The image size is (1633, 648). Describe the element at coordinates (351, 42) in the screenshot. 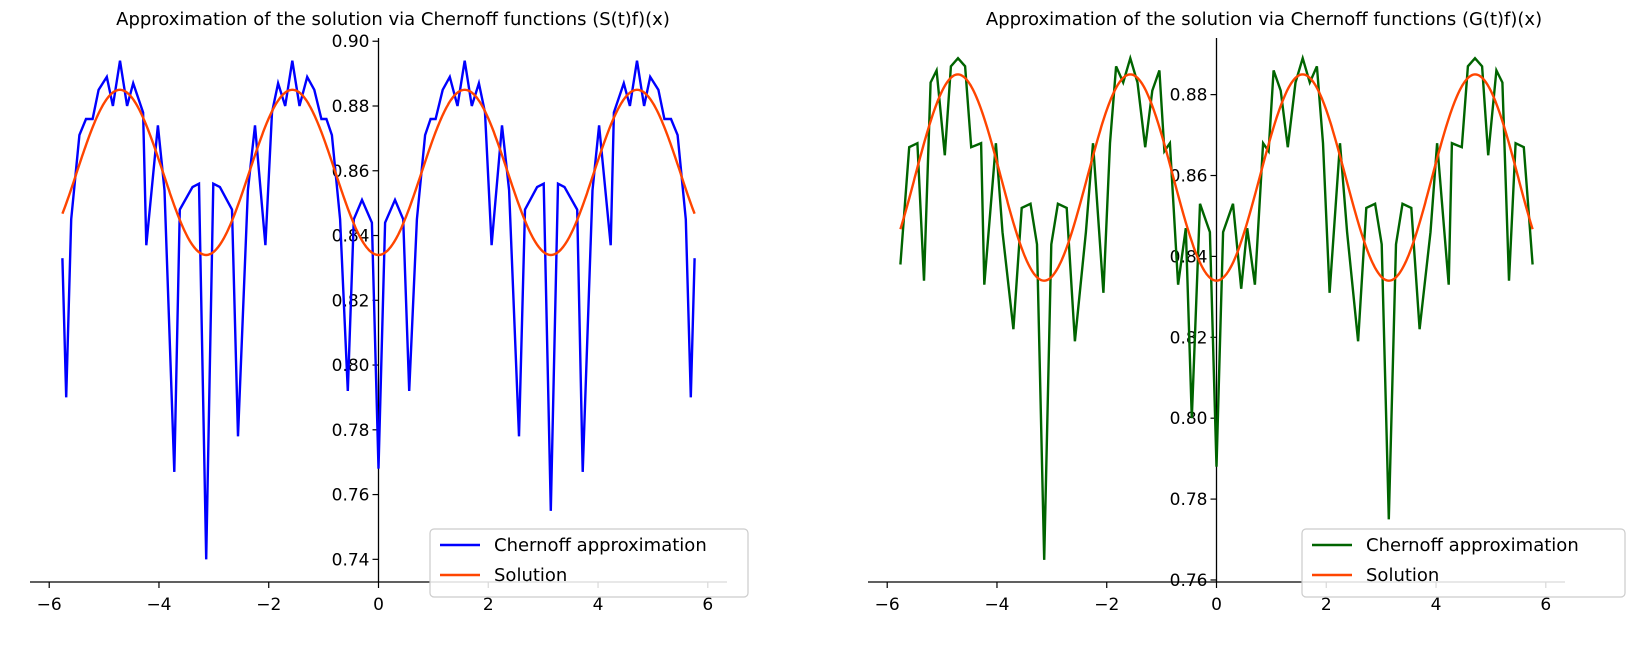

I see `y-tick-label: 0.90` at that location.